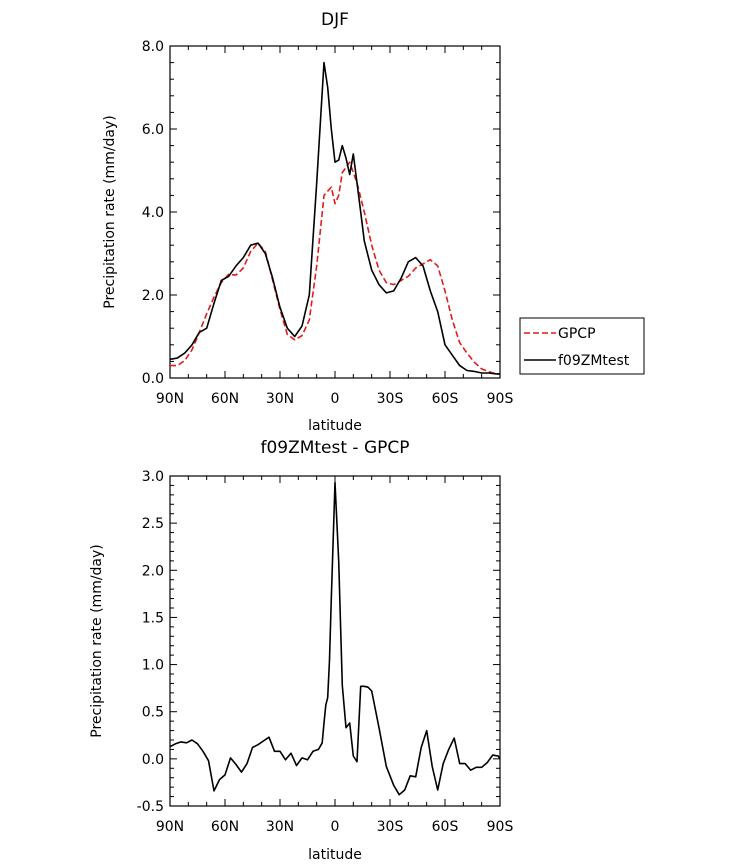 The height and width of the screenshot is (866, 733). What do you see at coordinates (153, 713) in the screenshot?
I see `y-tick-label: 0.5` at bounding box center [153, 713].